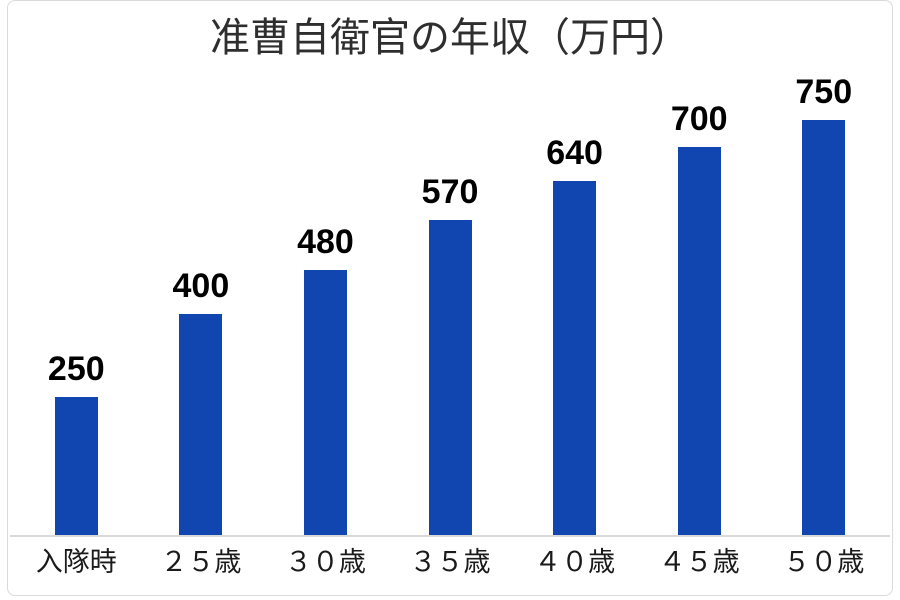 The width and height of the screenshot is (900, 600). Describe the element at coordinates (699, 119) in the screenshot. I see `bar-value-label: 700` at that location.